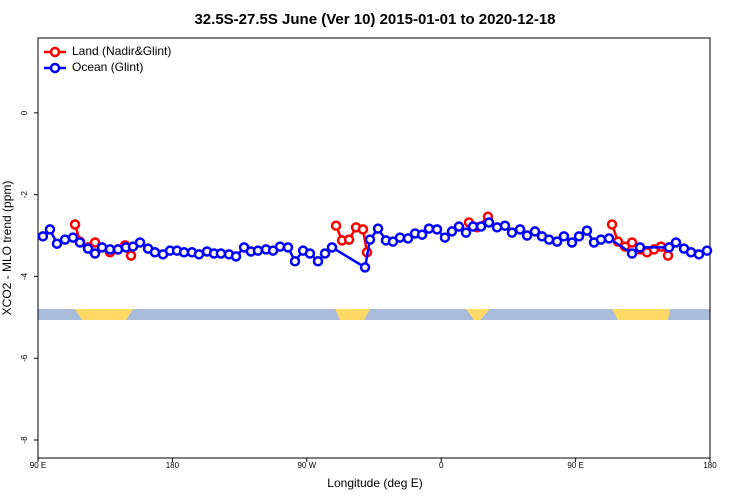 The width and height of the screenshot is (750, 500). I want to click on y-axis-label: XCO2 - MLO trend (ppm), so click(7, 248).